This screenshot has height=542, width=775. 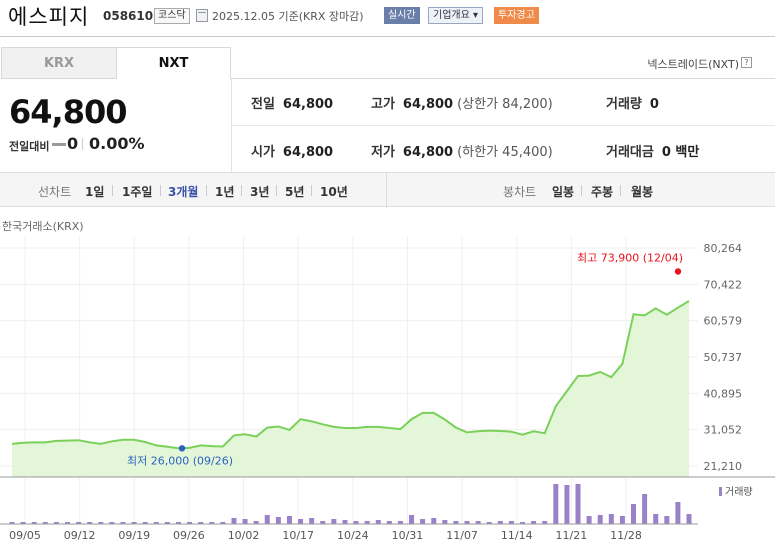 What do you see at coordinates (225, 192) in the screenshot?
I see `period-1y: 1년` at bounding box center [225, 192].